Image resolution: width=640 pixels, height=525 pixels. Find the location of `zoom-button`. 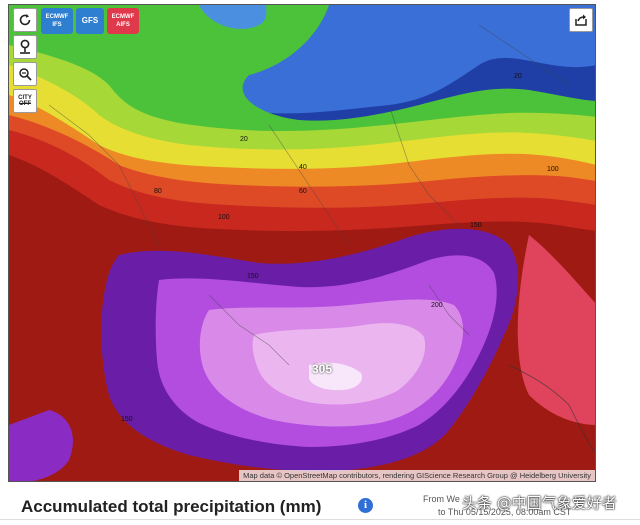

zoom-button is located at coordinates (25, 74).